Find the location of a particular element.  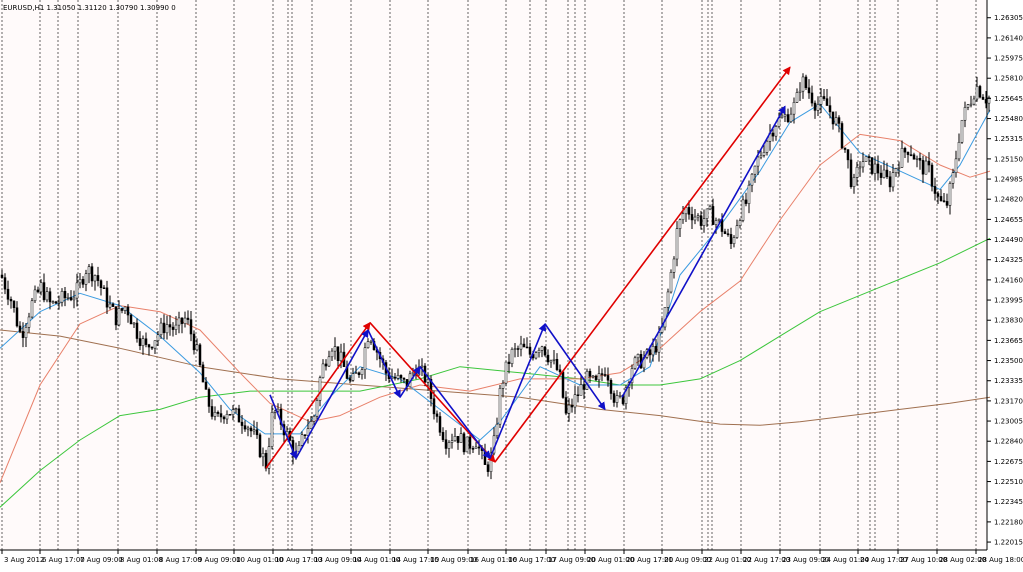

y-tick-label: 1.23170 is located at coordinates (1008, 401).